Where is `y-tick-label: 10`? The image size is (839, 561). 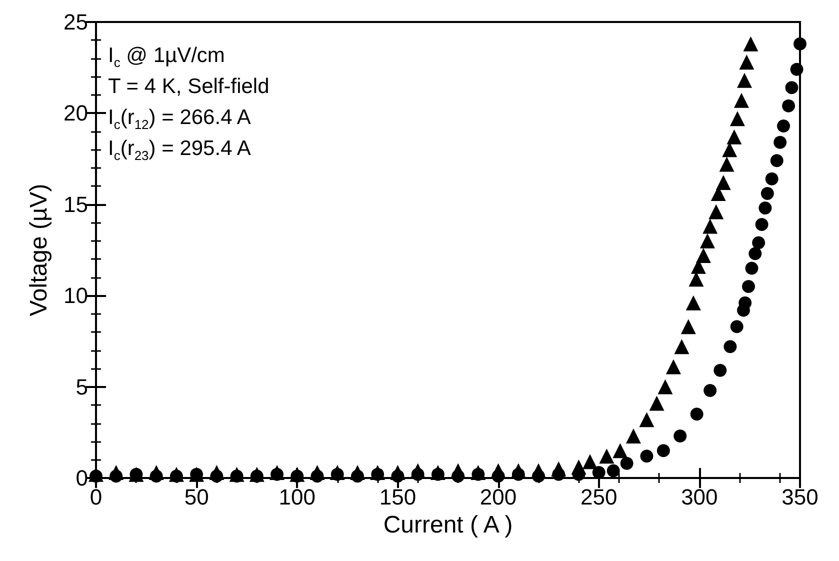 y-tick-label: 10 is located at coordinates (76, 295).